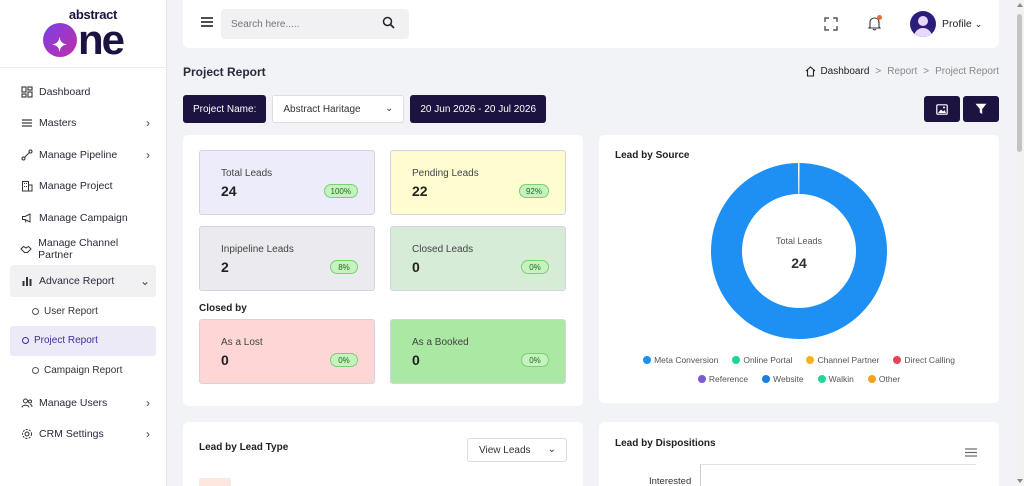 This screenshot has width=1024, height=486. I want to click on sidebar-item-advance-report: Advance Report ⌄, so click(83, 281).